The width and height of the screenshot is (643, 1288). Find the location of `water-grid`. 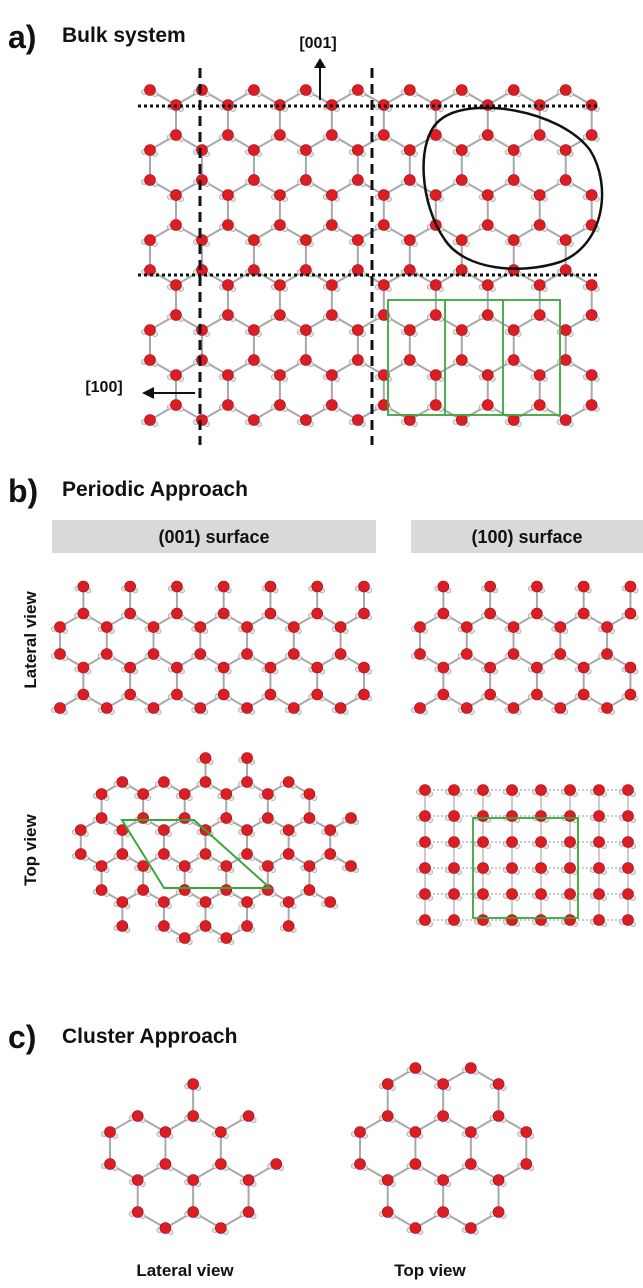

water-grid is located at coordinates (526, 855).